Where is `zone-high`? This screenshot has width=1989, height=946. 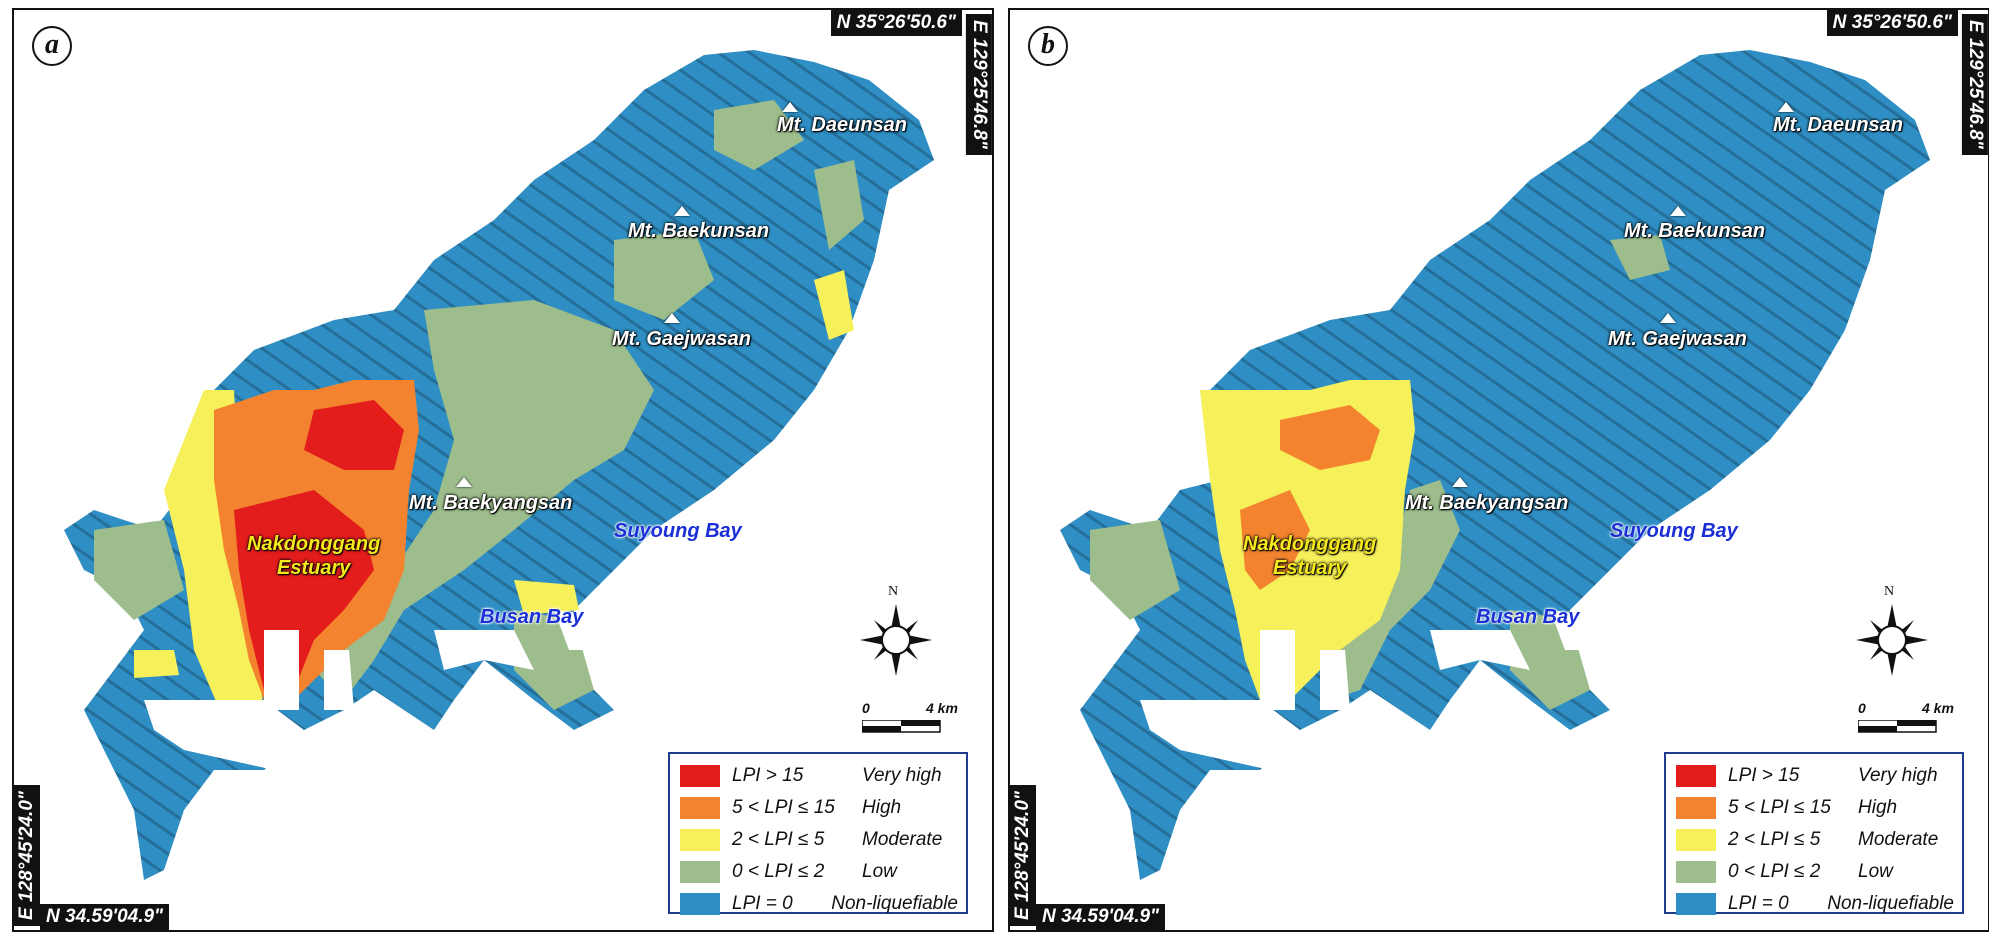
zone-high is located at coordinates (1310, 497).